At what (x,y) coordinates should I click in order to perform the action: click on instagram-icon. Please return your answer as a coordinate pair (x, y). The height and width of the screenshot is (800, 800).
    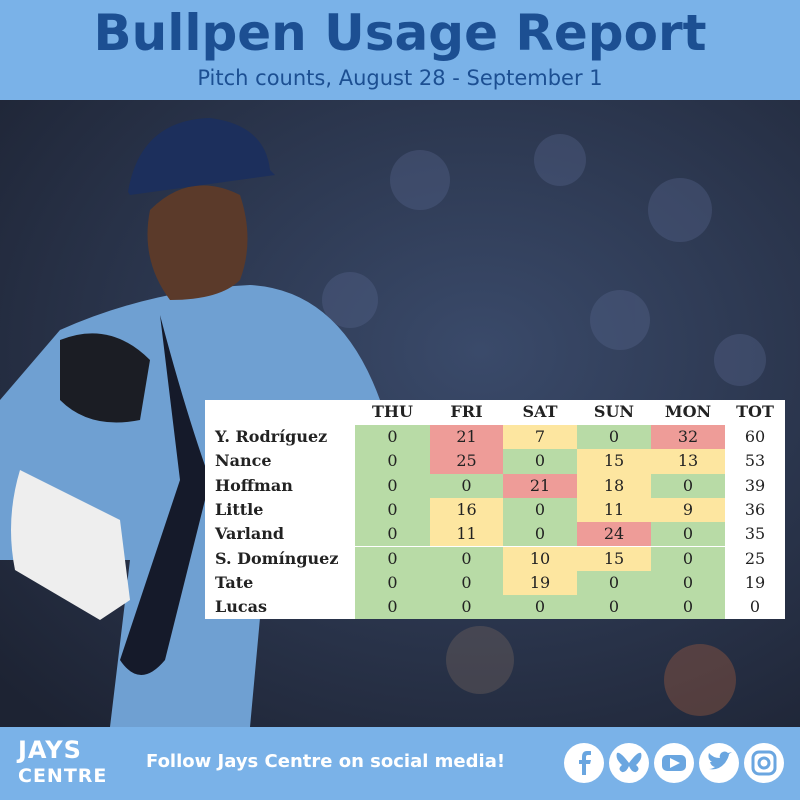
    Looking at the image, I should click on (764, 763).